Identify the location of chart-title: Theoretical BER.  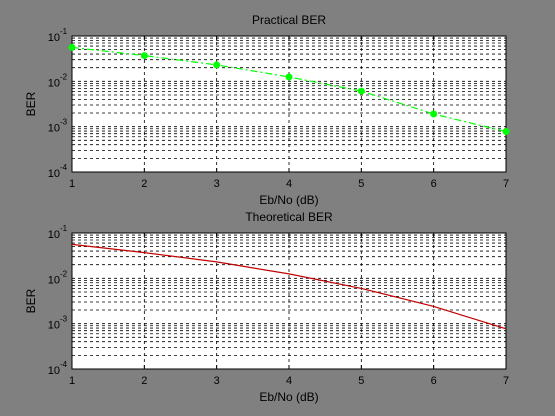
(289, 217).